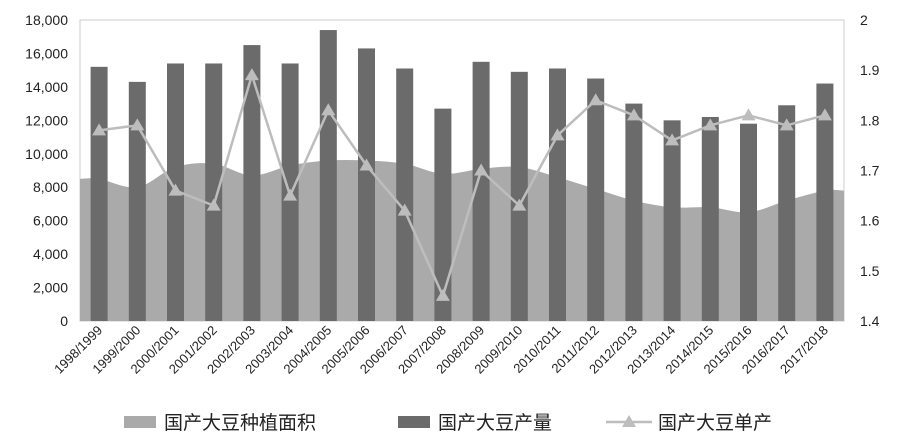  Describe the element at coordinates (629, 421) in the screenshot. I see `legend-swatch-marker` at that location.